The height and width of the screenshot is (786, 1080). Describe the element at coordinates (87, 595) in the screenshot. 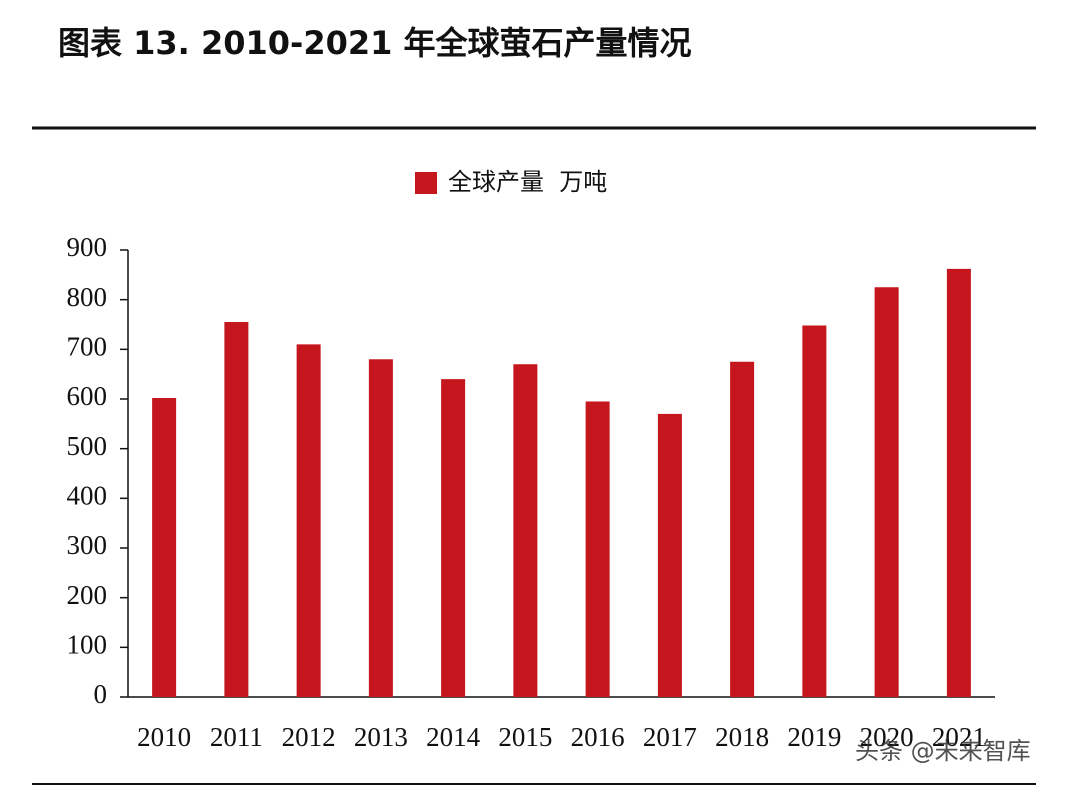

I see `y-tick-label: 200` at that location.